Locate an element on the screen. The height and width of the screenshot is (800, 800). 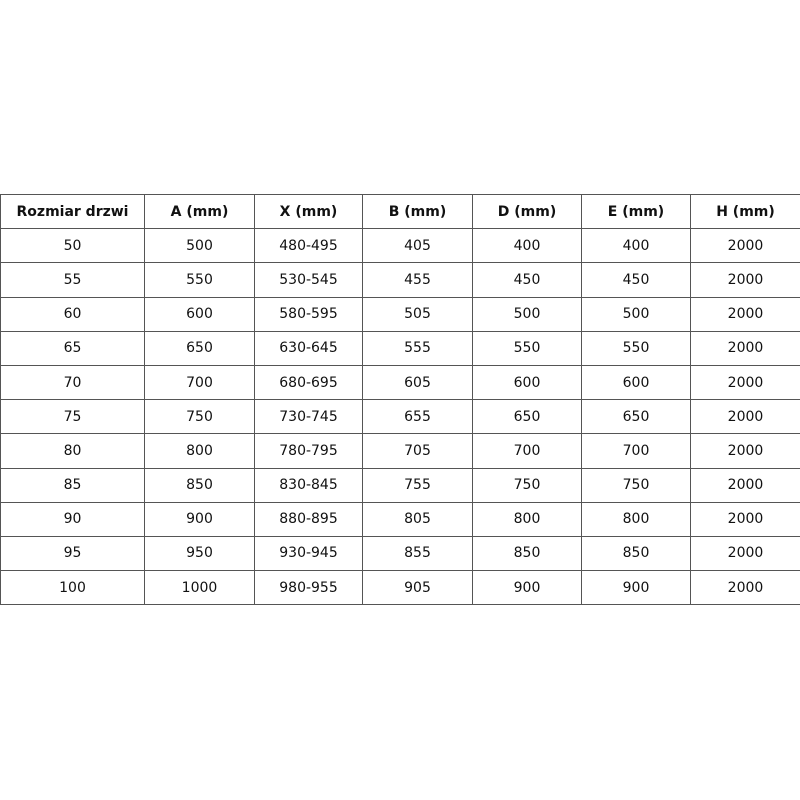
column-header: X (mm) is located at coordinates (308, 211).